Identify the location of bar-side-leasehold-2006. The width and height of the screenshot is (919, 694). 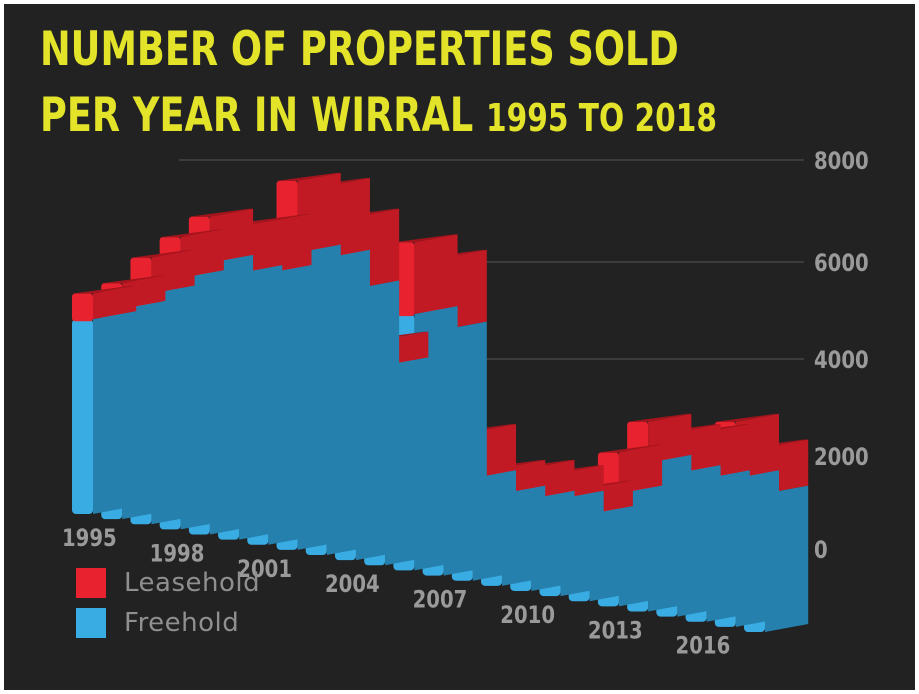
(436, 274).